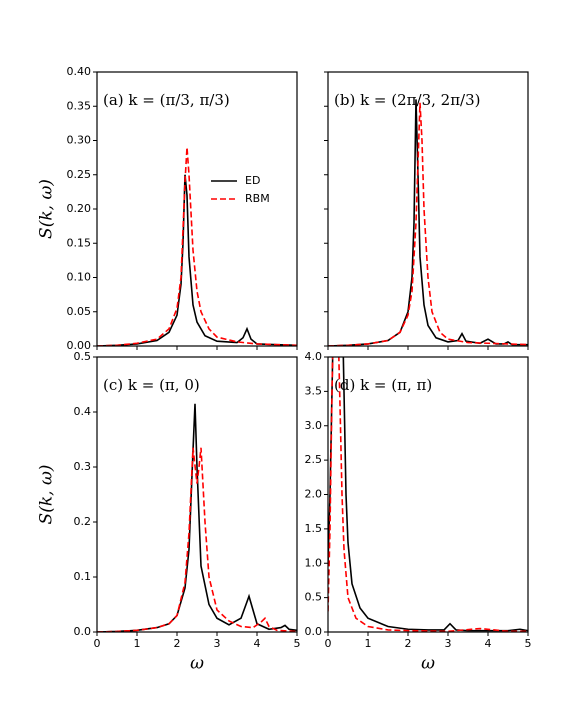 The width and height of the screenshot is (574, 707). Describe the element at coordinates (83, 411) in the screenshot. I see `y-tick-label: 0.4` at that location.